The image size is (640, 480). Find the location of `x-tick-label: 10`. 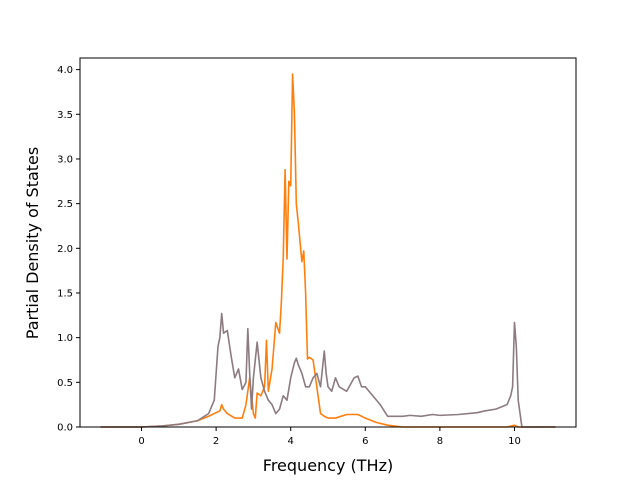

x-tick-label: 10 is located at coordinates (514, 441).